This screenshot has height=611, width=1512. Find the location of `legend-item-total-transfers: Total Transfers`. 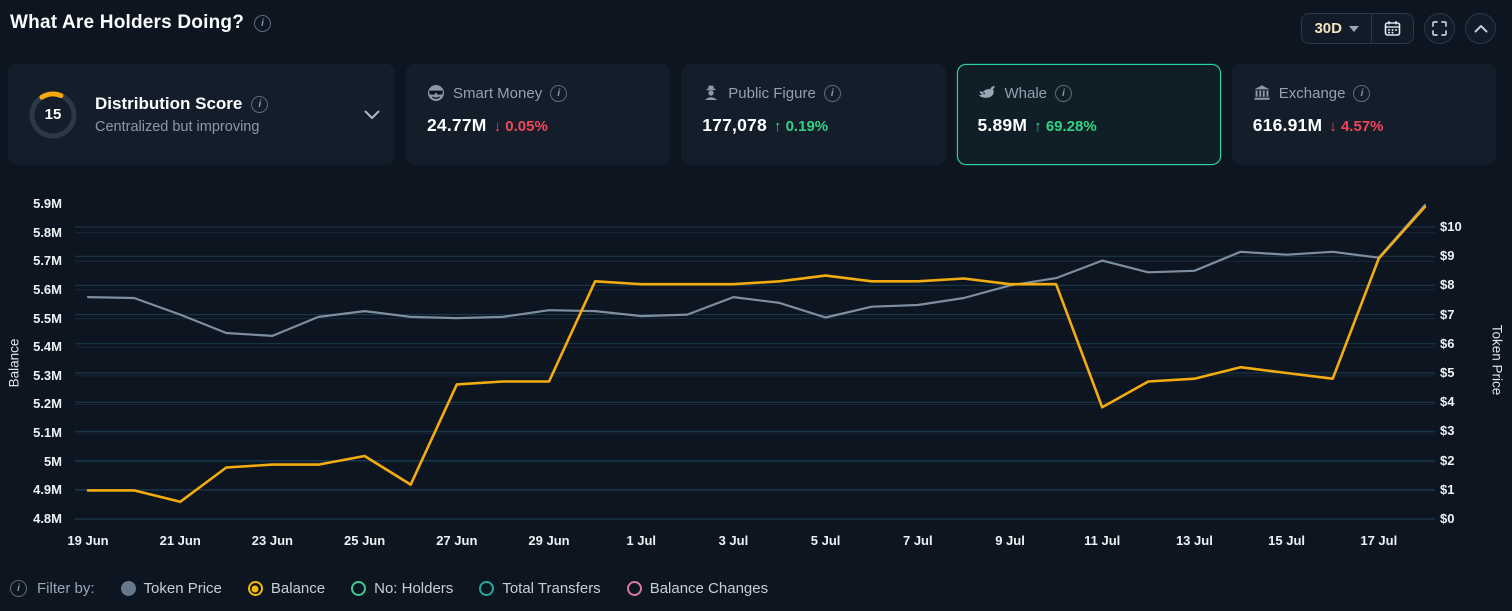

legend-item-total-transfers: Total Transfers is located at coordinates (540, 588).